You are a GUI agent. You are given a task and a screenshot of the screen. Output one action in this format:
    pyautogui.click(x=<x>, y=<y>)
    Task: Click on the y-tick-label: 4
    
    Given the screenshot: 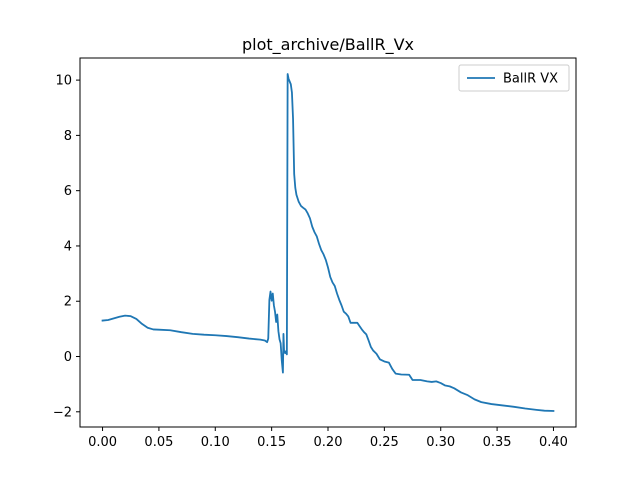 What is the action you would take?
    pyautogui.click(x=68, y=246)
    